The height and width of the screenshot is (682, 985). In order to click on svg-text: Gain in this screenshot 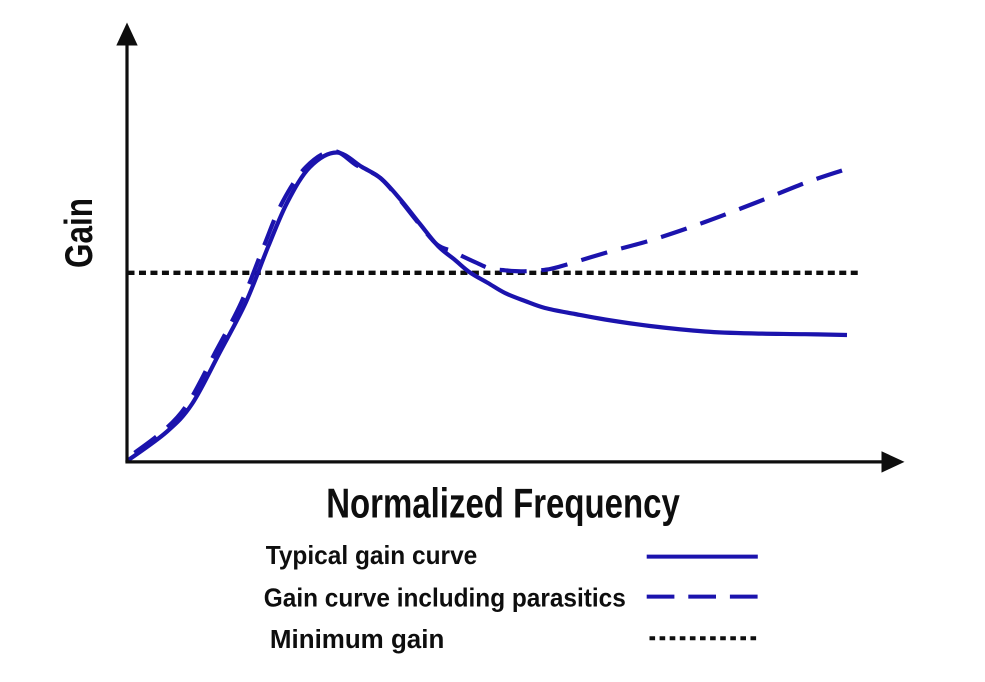, I will do `click(79, 233)`.